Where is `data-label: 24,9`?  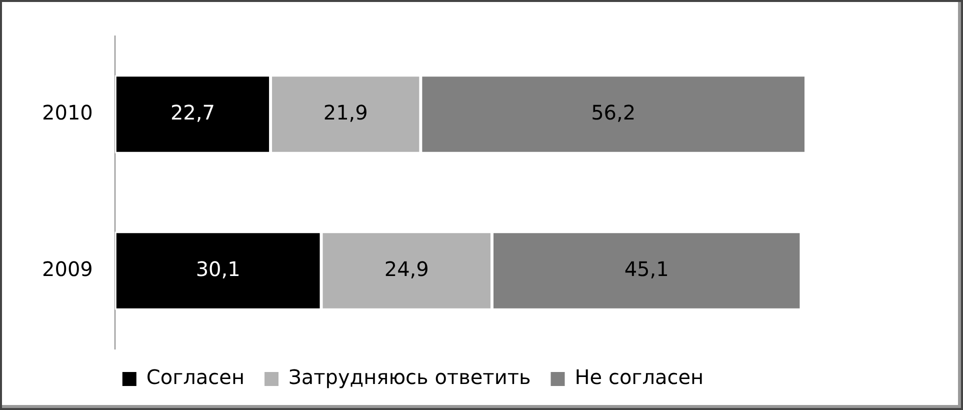
data-label: 24,9 is located at coordinates (406, 268).